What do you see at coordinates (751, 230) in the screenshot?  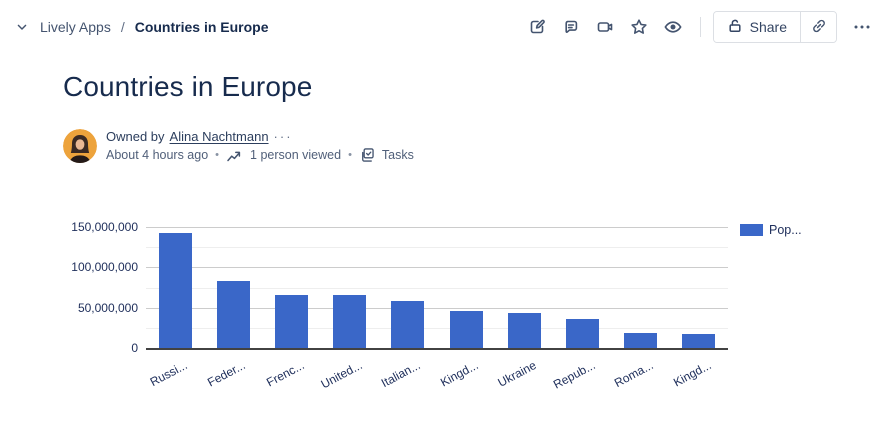 I see `legend-swatch` at bounding box center [751, 230].